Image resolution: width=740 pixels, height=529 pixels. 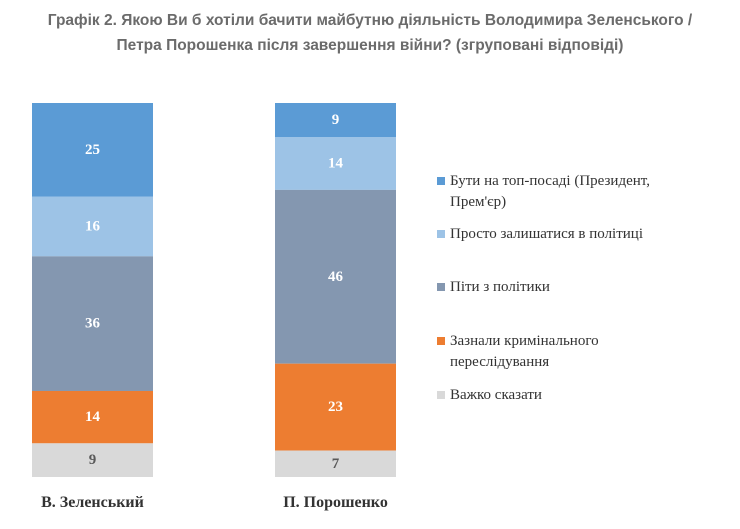 What do you see at coordinates (524, 341) in the screenshot?
I see `legend-label: Зазнали кримінального` at bounding box center [524, 341].